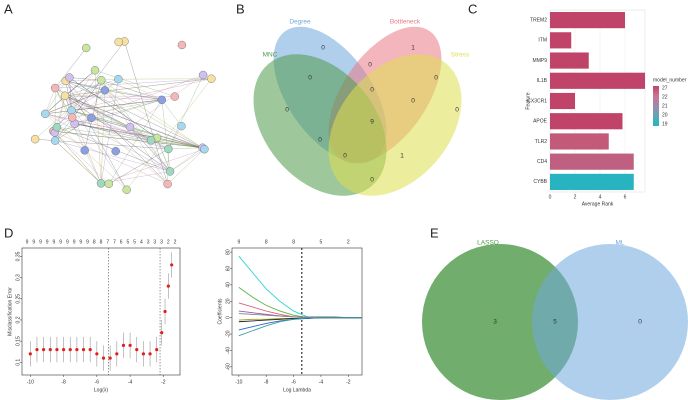 The image size is (688, 400). Describe the element at coordinates (18, 299) in the screenshot. I see `y-tick-label: 0.25` at that location.